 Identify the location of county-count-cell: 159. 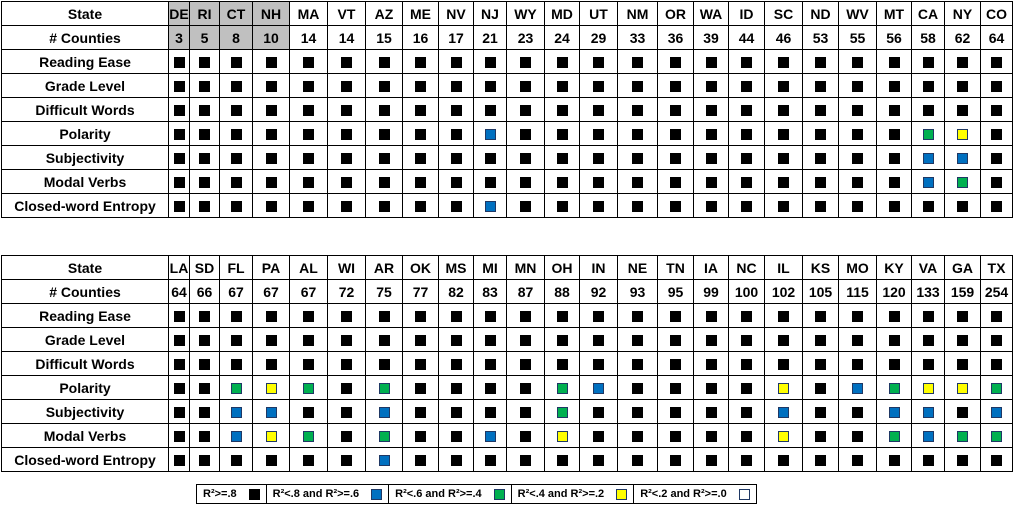
(962, 291).